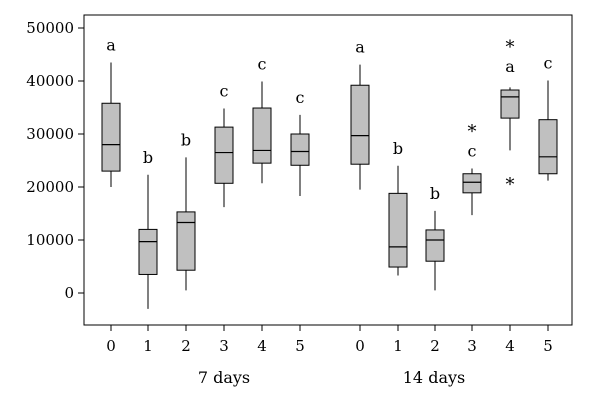  Describe the element at coordinates (50, 28) in the screenshot. I see `y-tick-label: 50000` at that location.